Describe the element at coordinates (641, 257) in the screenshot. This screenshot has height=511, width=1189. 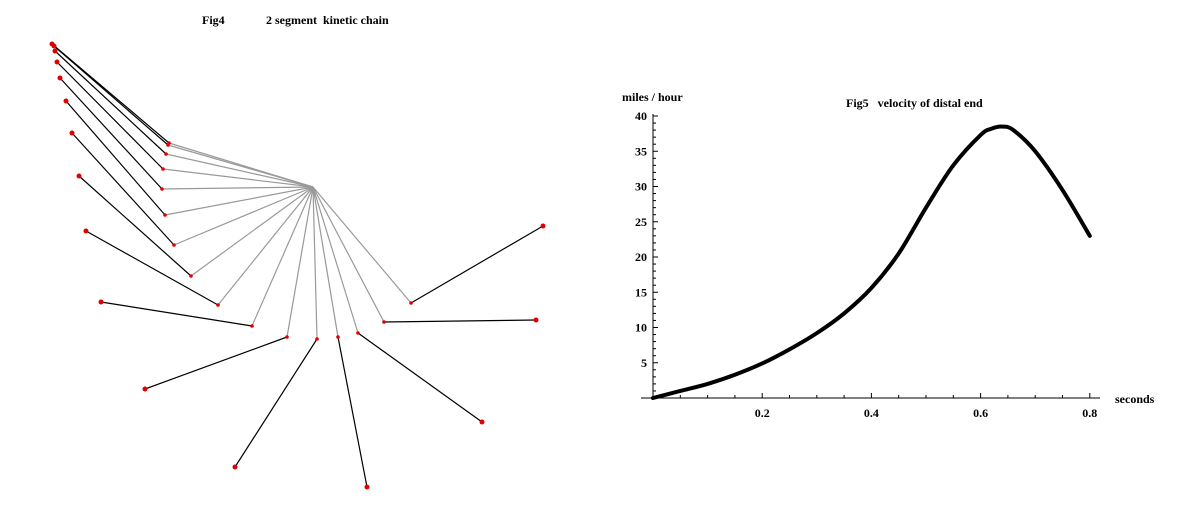
I see `y-tick-label: 20` at that location.